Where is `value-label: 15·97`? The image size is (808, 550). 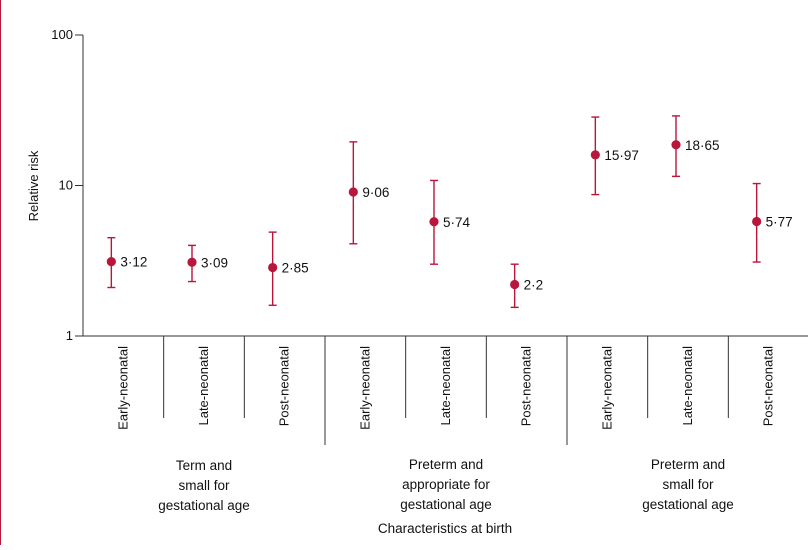 value-label: 15·97 is located at coordinates (621, 155).